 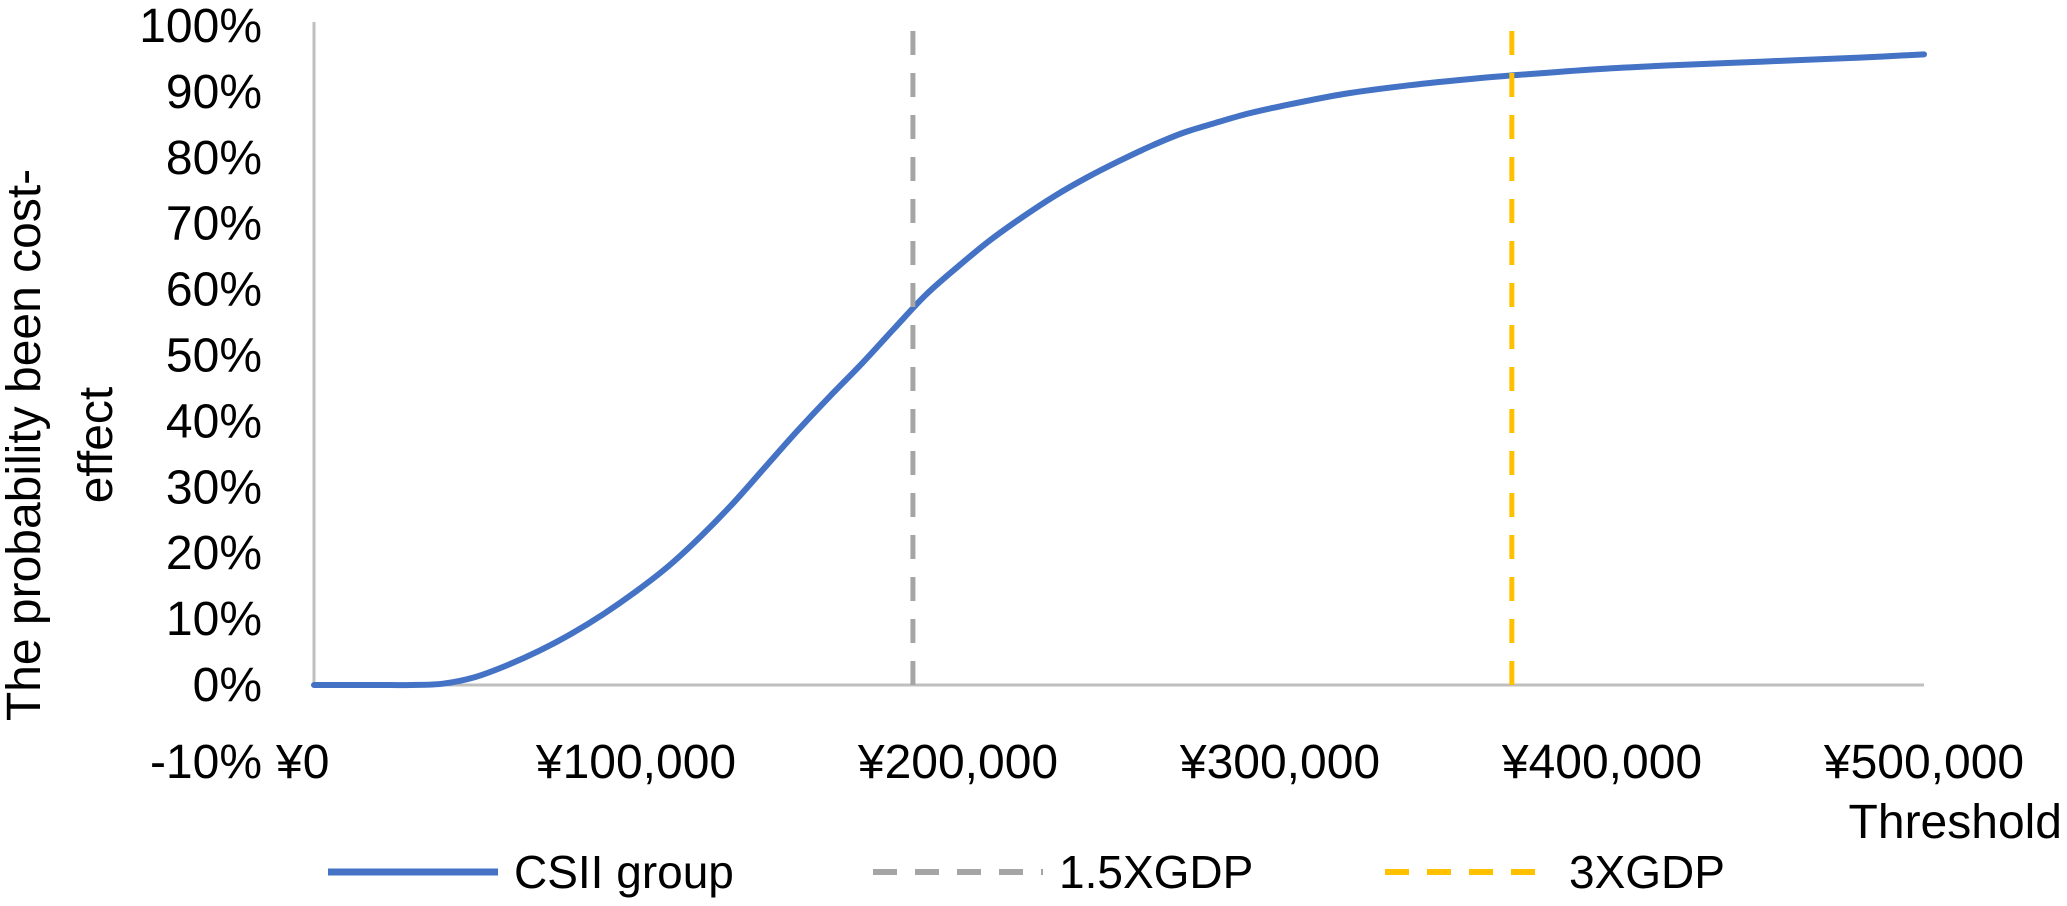 What do you see at coordinates (227, 685) in the screenshot?
I see `y-tick-label: 0%` at bounding box center [227, 685].